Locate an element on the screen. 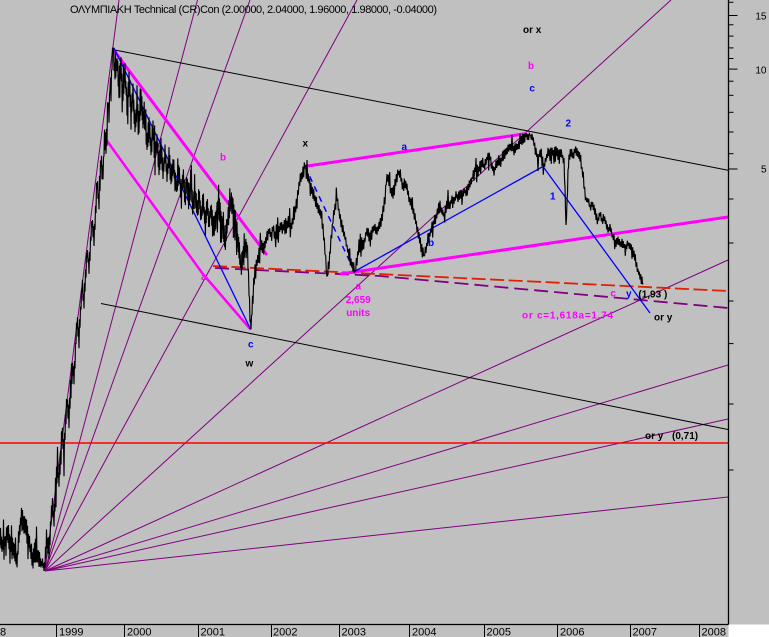  svg-text: (1,93 ) is located at coordinates (652, 295).